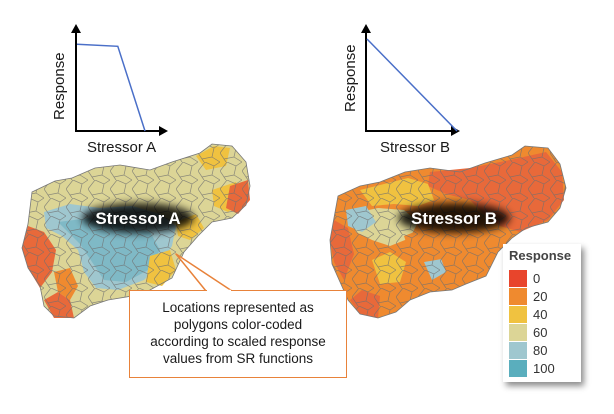 This screenshot has width=614, height=414. What do you see at coordinates (121, 147) in the screenshot?
I see `chart-a-x-label: Stressor A` at bounding box center [121, 147].